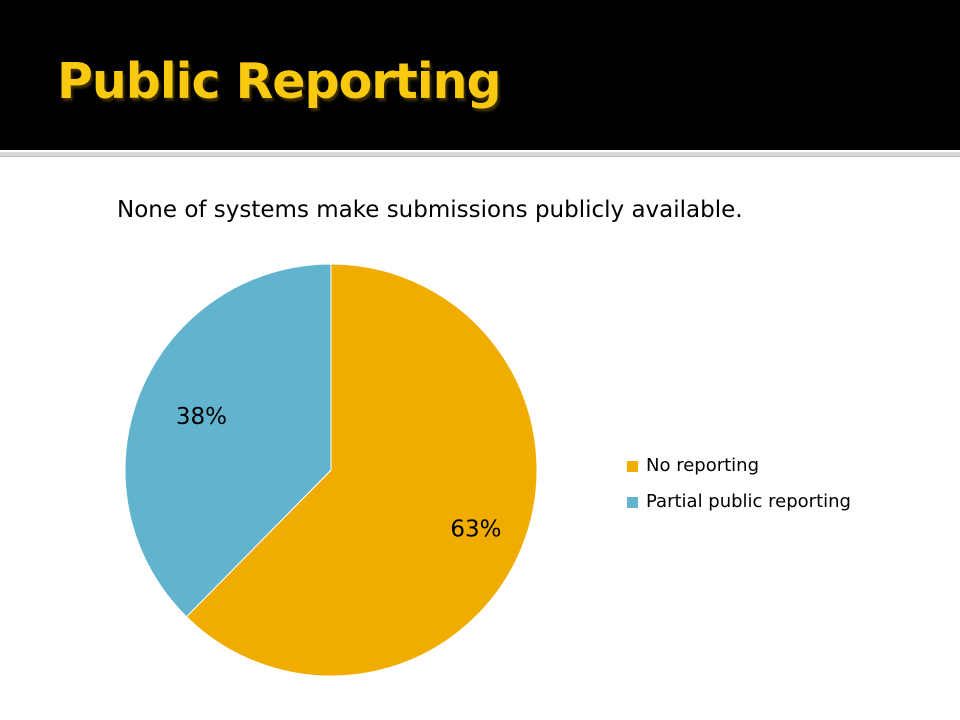  I want to click on legend-swatch-no-reporting, so click(632, 466).